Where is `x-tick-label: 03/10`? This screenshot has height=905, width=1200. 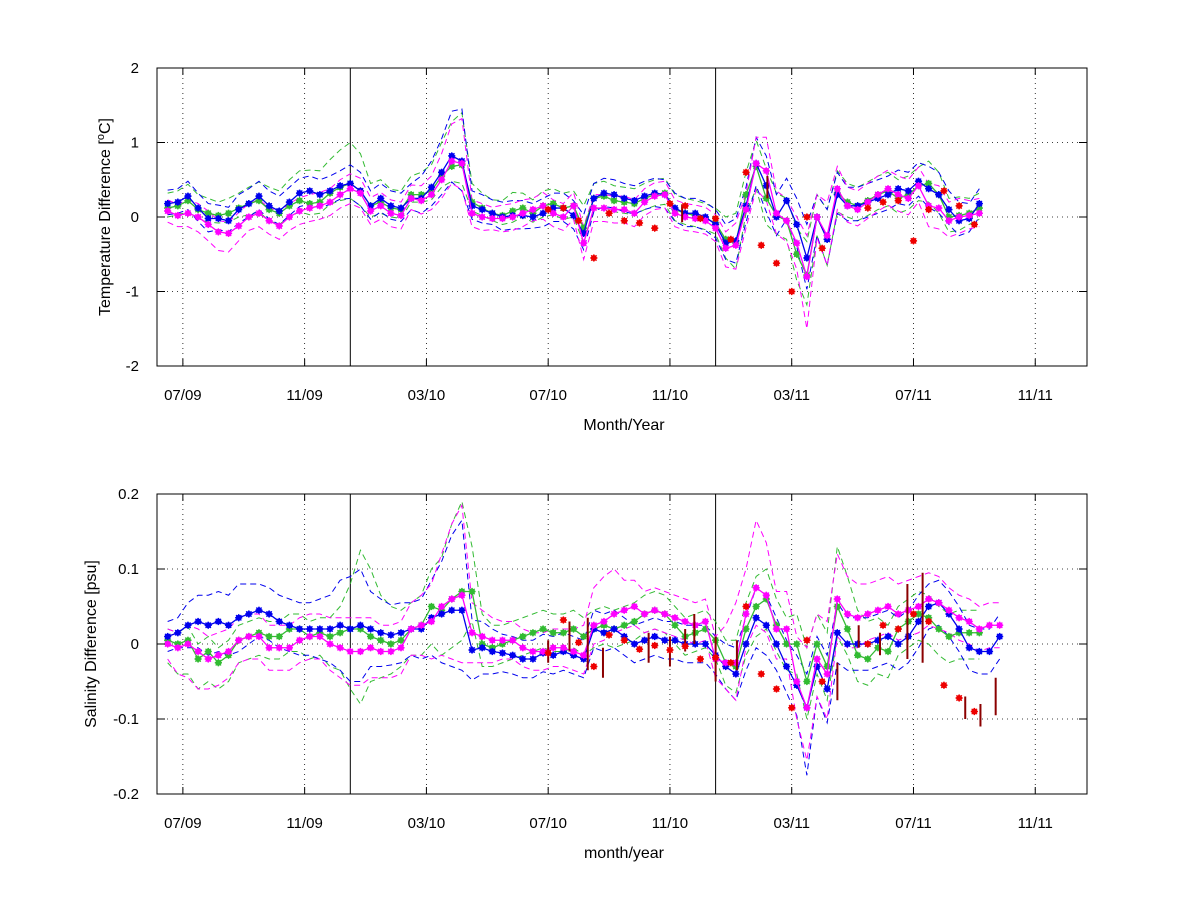
x-tick-label: 03/10 is located at coordinates (427, 395).